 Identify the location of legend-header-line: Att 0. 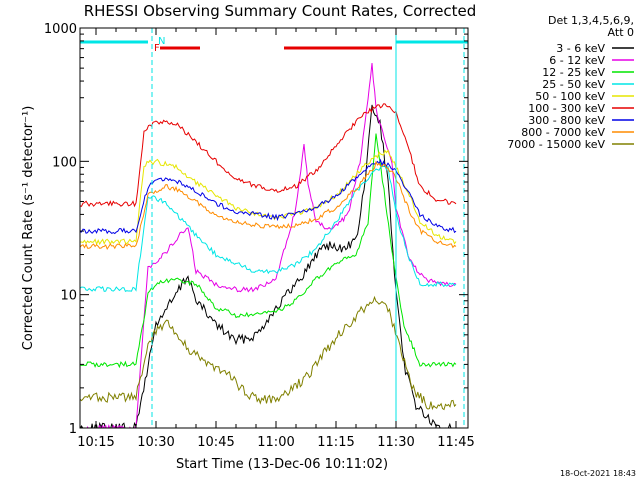
(621, 32).